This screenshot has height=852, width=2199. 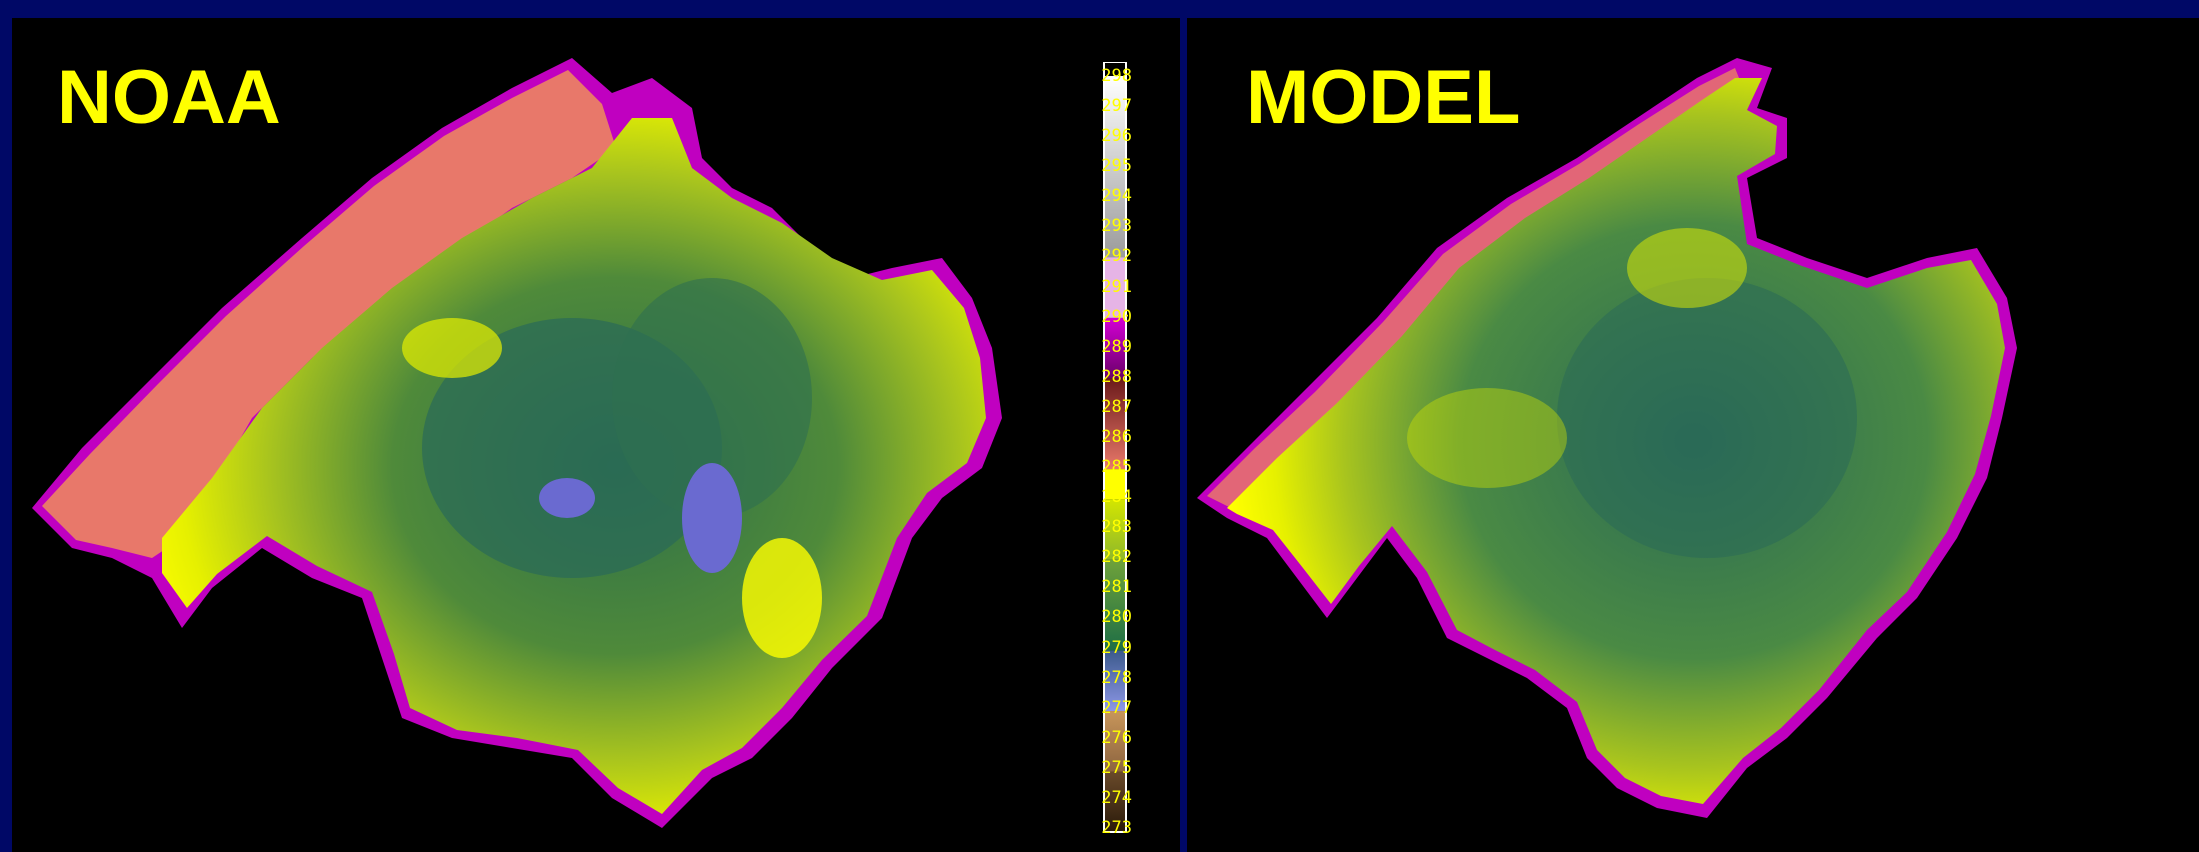 I want to click on colorbar-tick-label: 276, so click(x=1116, y=737).